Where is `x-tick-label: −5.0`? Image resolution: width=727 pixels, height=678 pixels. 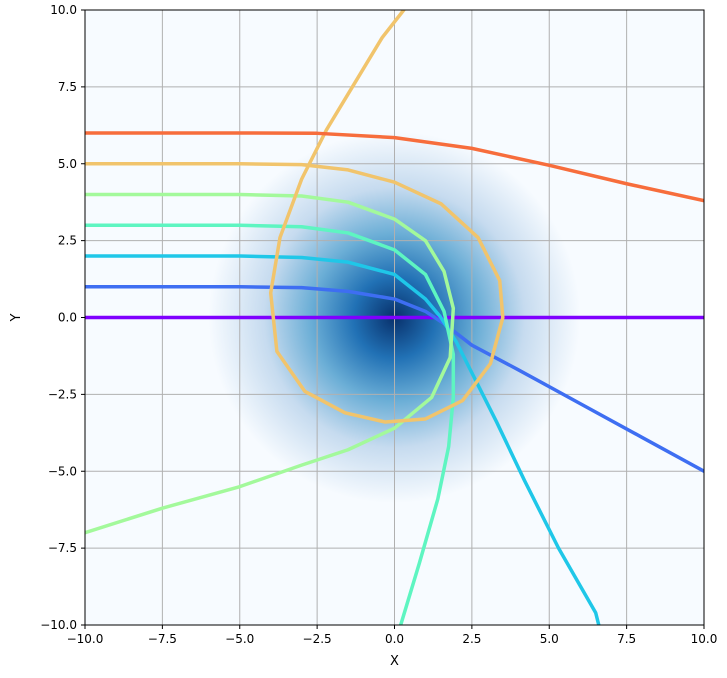 x-tick-label: −5.0 is located at coordinates (239, 639).